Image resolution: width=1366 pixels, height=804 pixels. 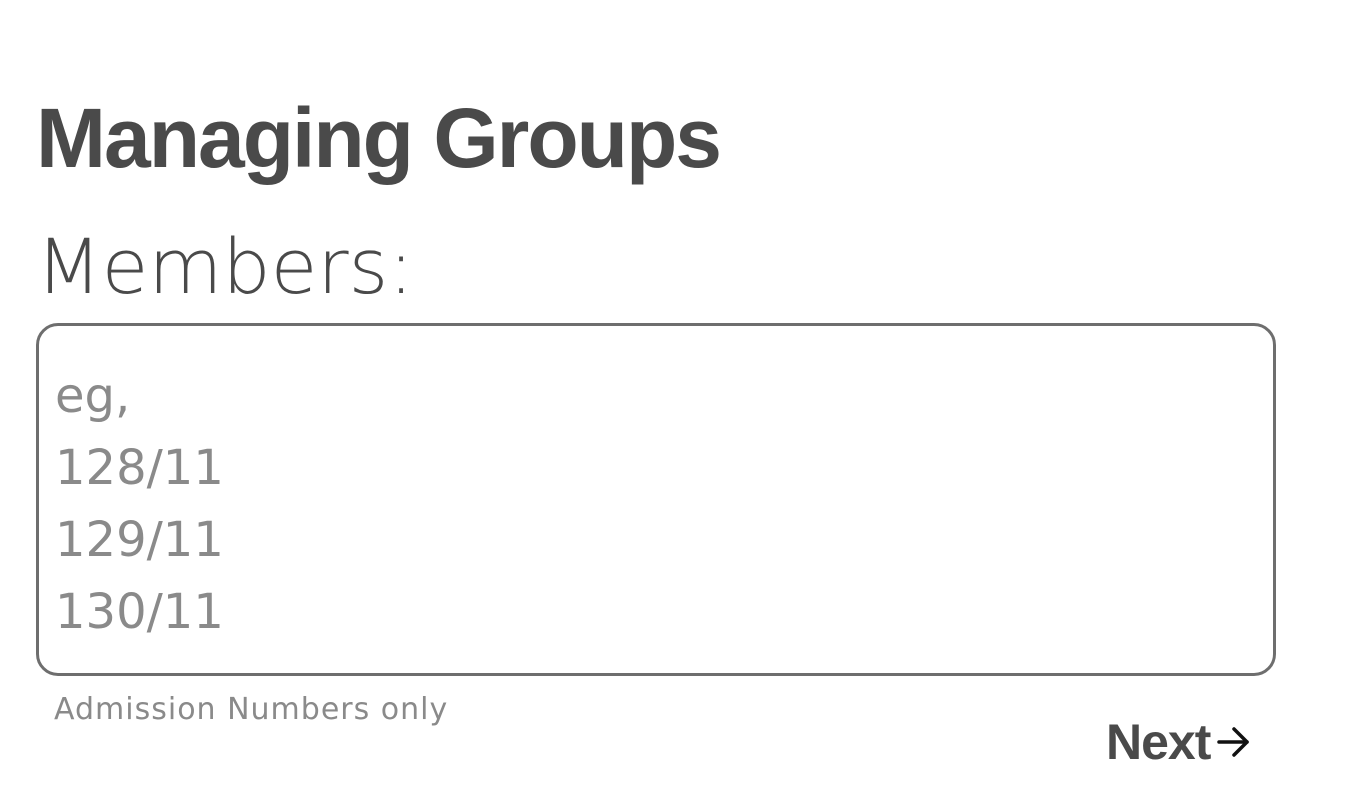 What do you see at coordinates (1234, 742) in the screenshot?
I see `arrow-right-icon` at bounding box center [1234, 742].